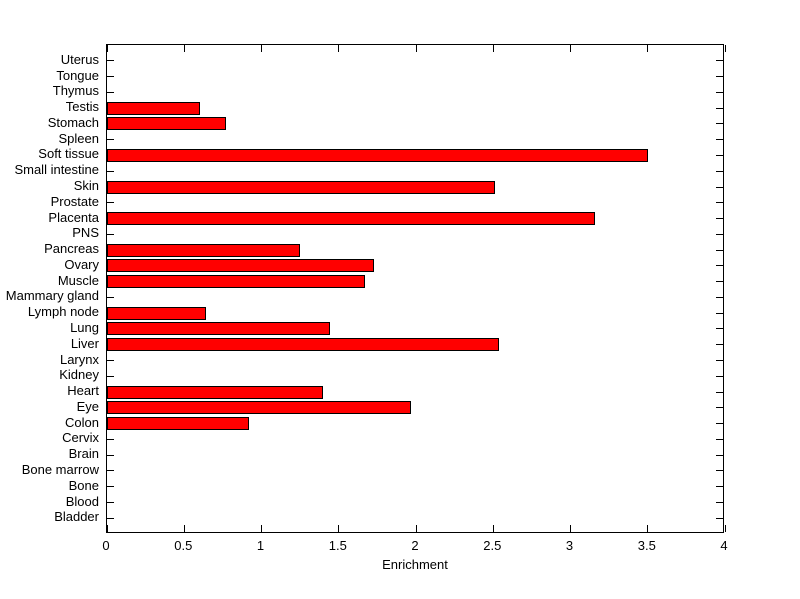 This screenshot has width=800, height=599. I want to click on y-tick-label: Liver, so click(84, 343).